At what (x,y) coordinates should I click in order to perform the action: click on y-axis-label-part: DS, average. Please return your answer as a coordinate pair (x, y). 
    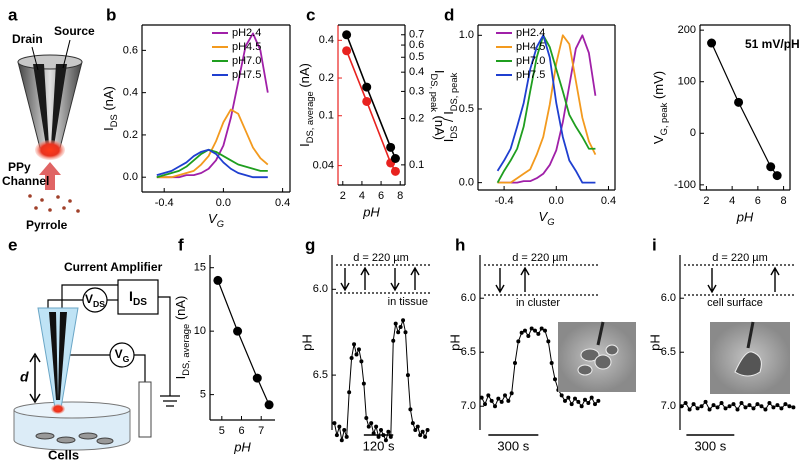
    Looking at the image, I should click on (186, 350).